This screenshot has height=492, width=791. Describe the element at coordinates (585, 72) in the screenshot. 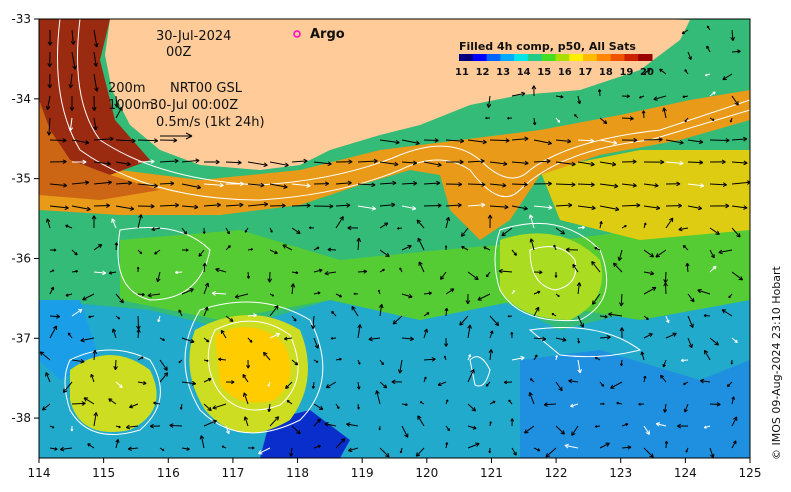

I see `colorbar-tick-label: 17` at that location.